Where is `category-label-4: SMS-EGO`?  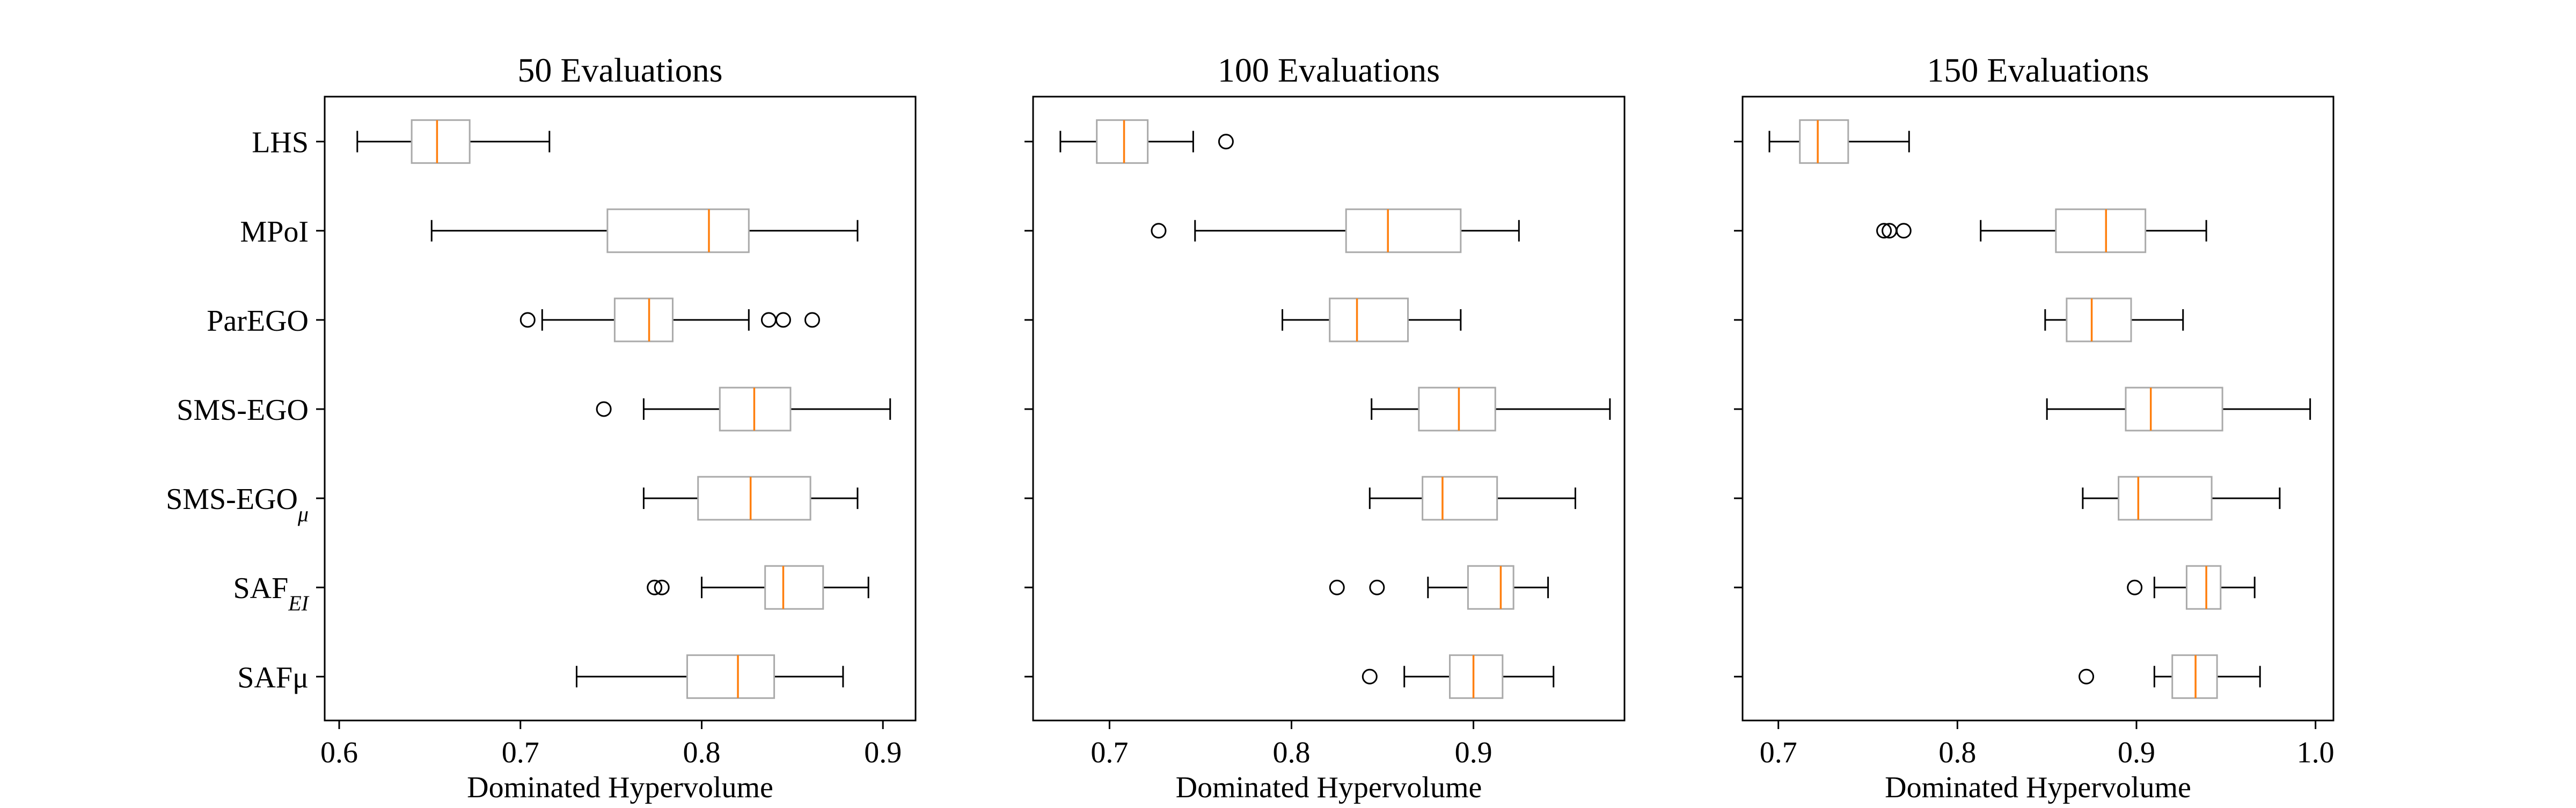
category-label-4: SMS-EGO is located at coordinates (243, 410).